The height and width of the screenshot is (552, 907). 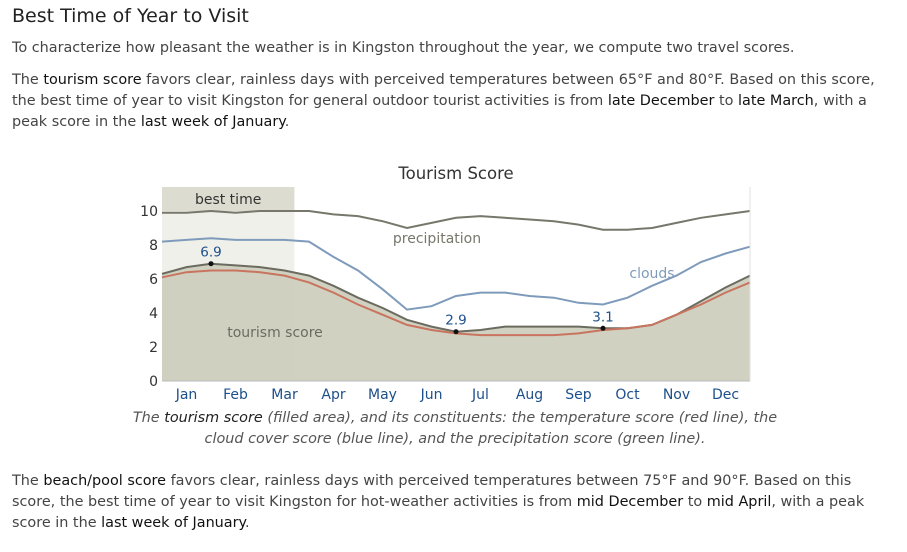 I want to click on tourism-text-5: to, so click(x=726, y=101).